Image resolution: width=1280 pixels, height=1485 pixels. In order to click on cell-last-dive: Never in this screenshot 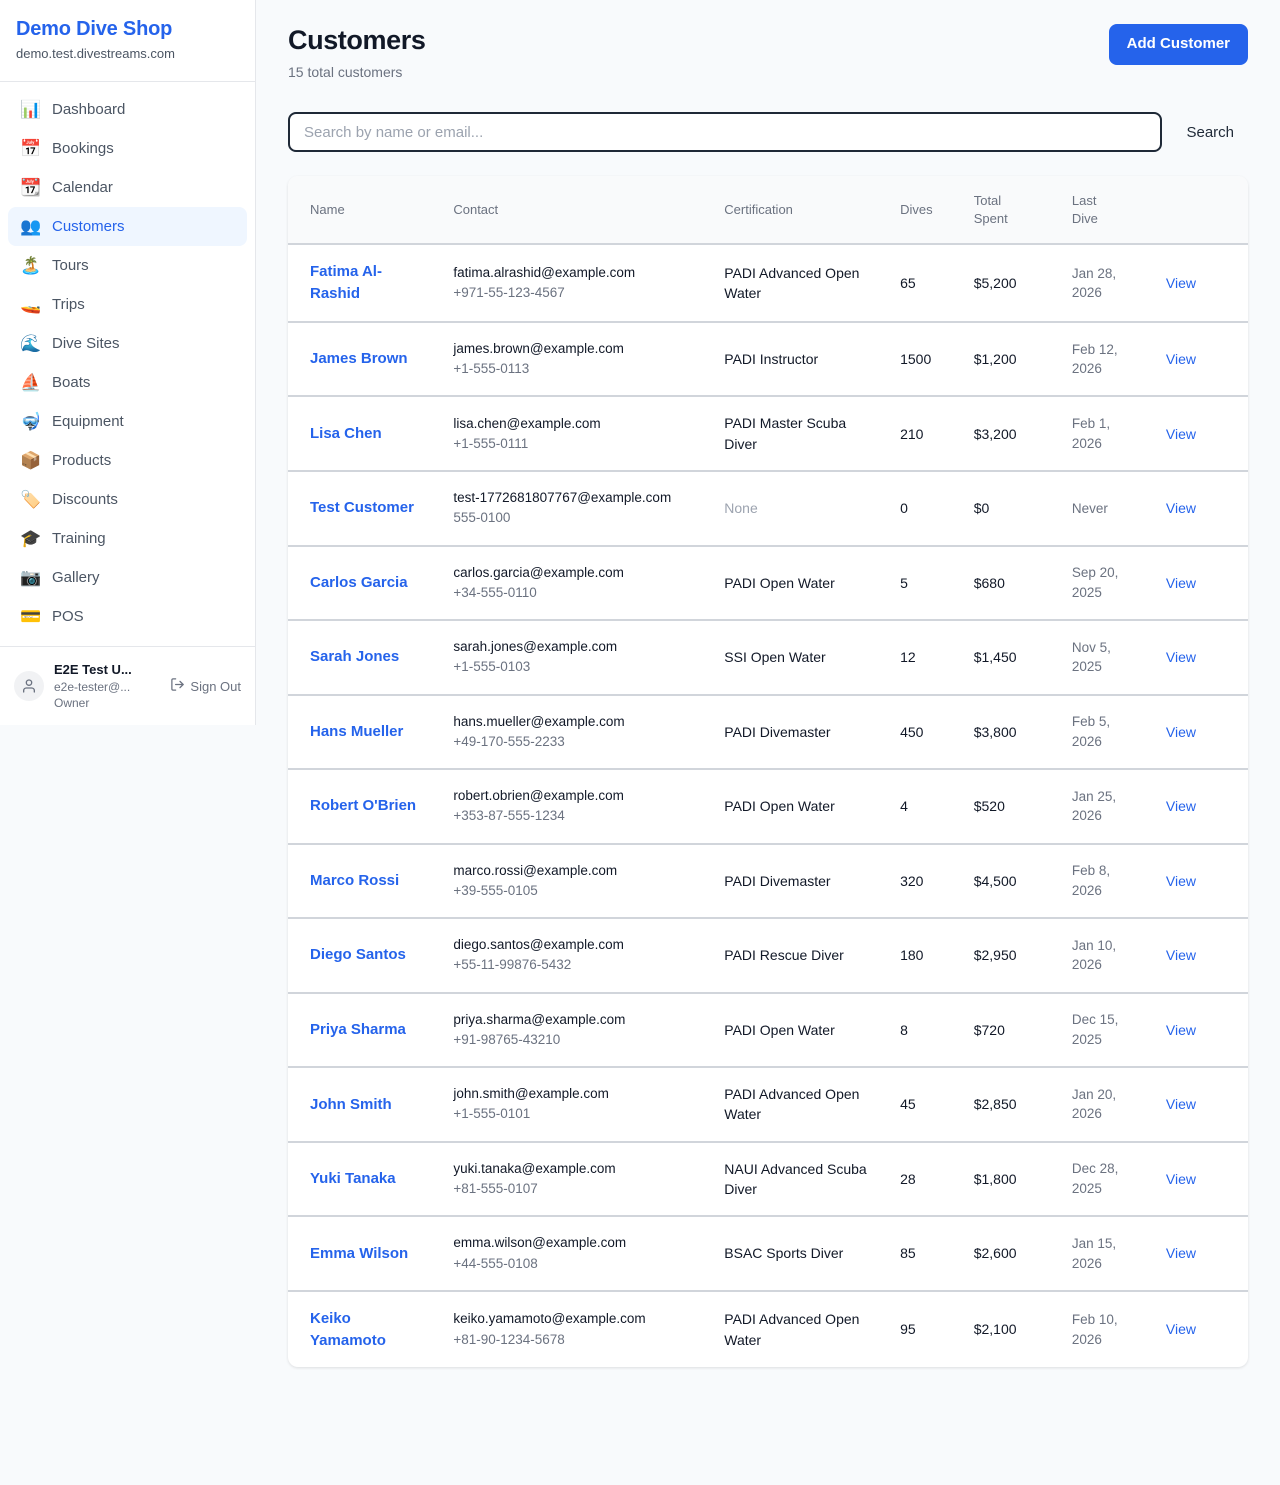, I will do `click(1106, 509)`.